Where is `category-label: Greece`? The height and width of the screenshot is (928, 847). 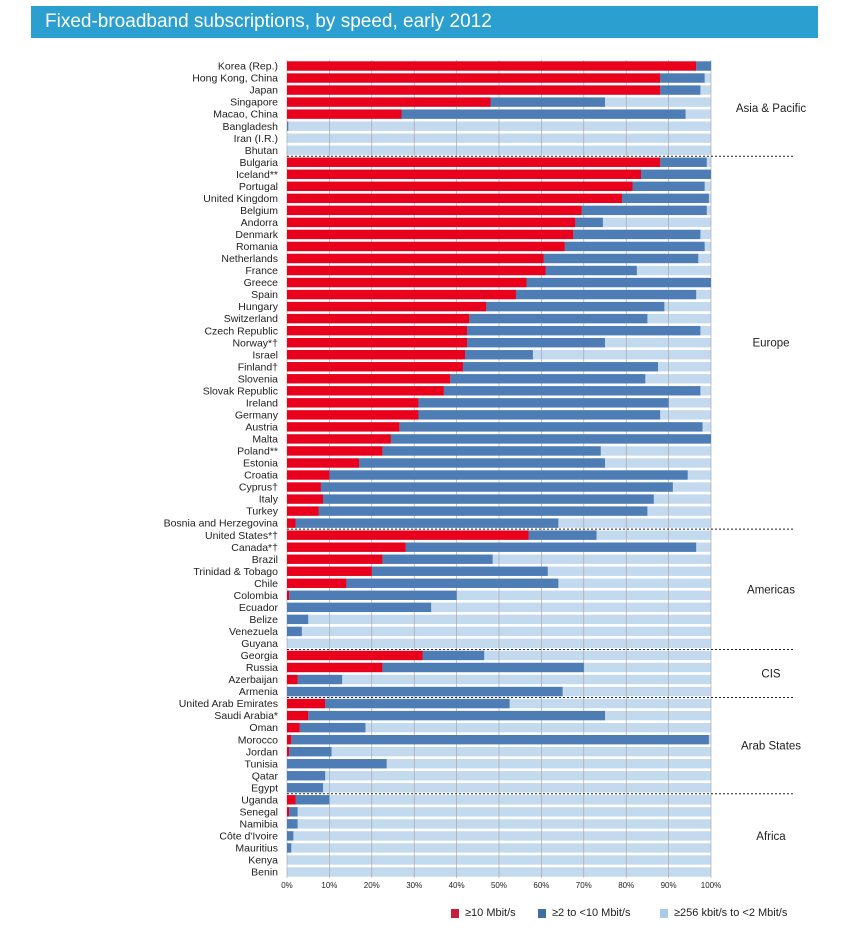
category-label: Greece is located at coordinates (261, 283).